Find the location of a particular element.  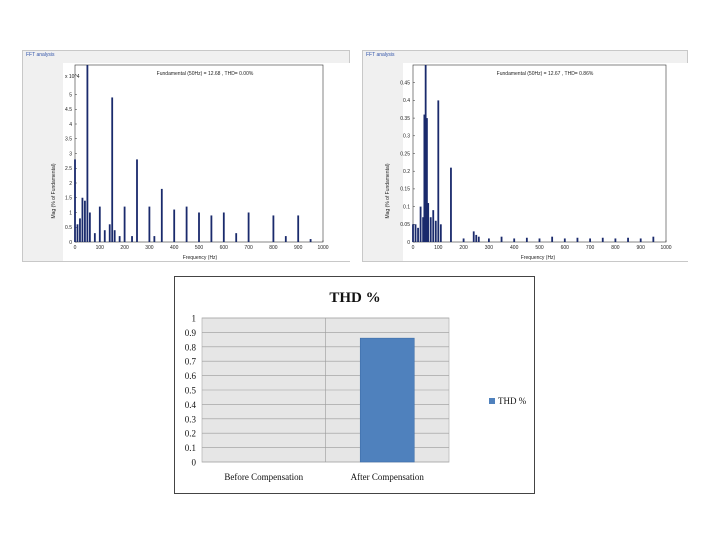

y-tick-label: 2.5 is located at coordinates (68, 169).